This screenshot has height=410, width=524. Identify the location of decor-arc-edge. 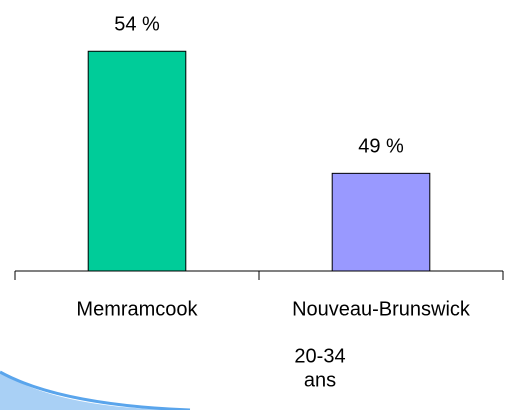
(95, 390).